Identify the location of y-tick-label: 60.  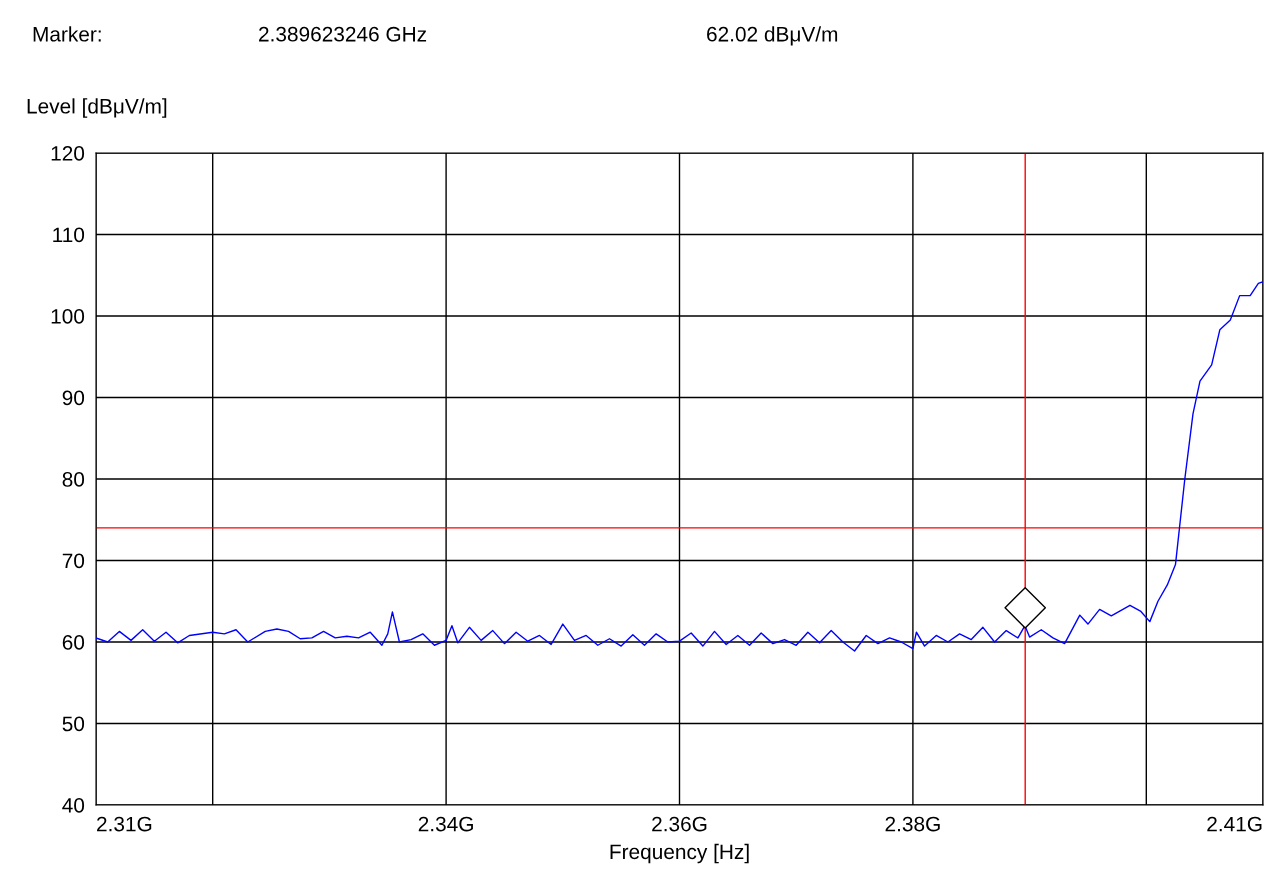
(73, 642).